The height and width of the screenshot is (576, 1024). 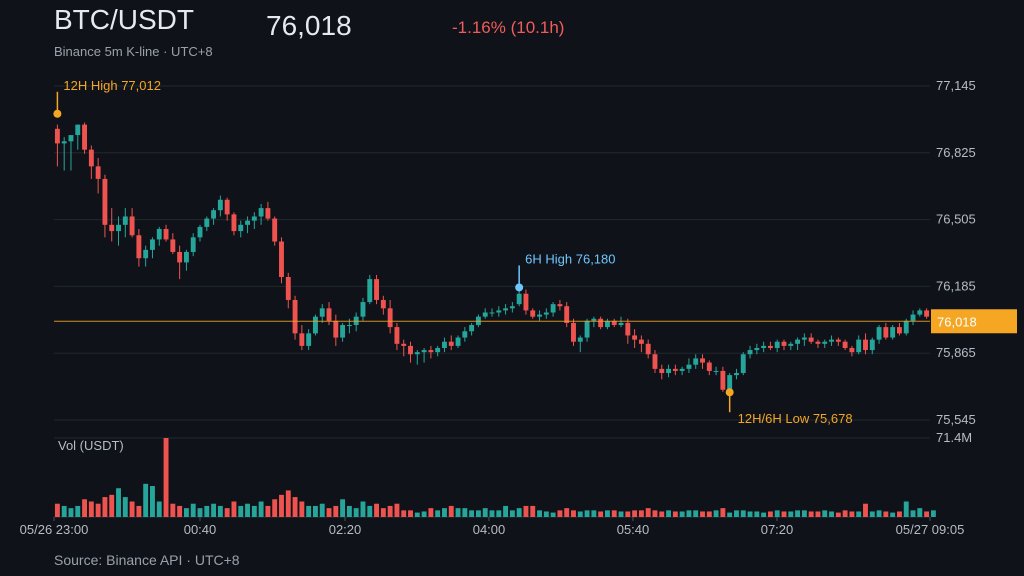 What do you see at coordinates (956, 219) in the screenshot?
I see `y-tick-label: 76,505` at bounding box center [956, 219].